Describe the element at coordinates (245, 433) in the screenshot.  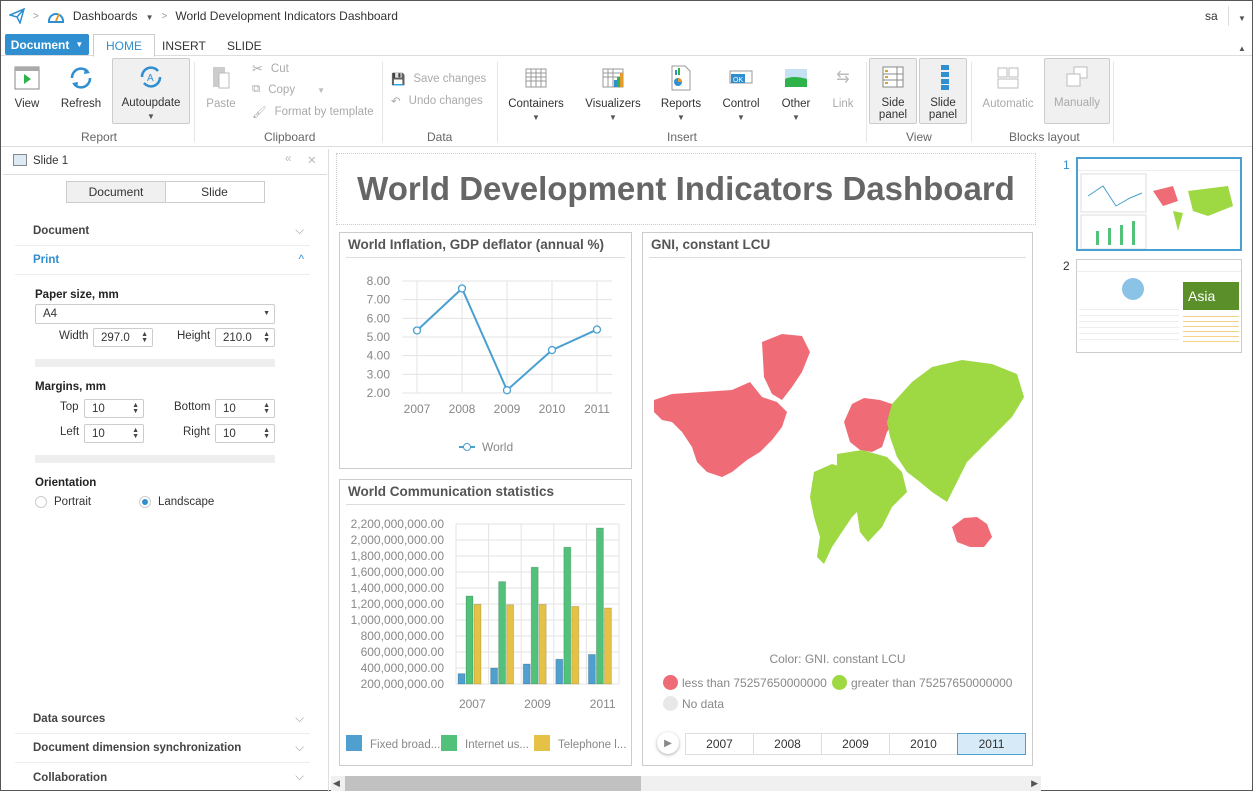
I see `margin-right-input: 10 ▲ ▼` at that location.